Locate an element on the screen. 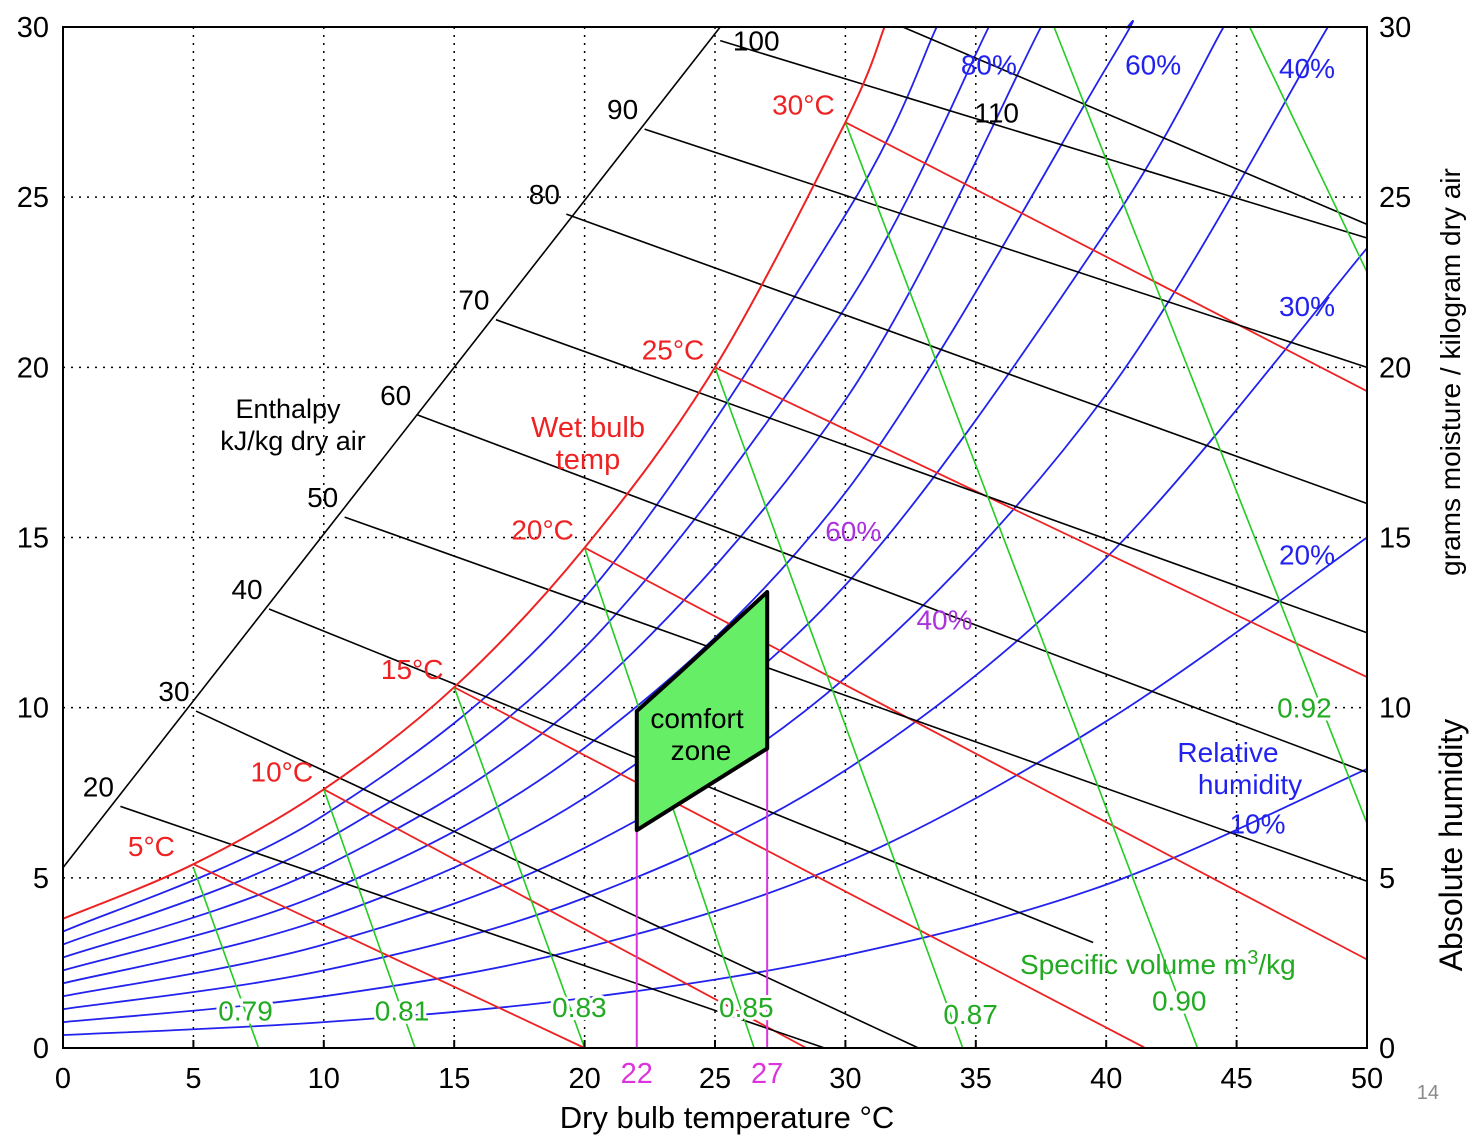 Image resolution: width=1483 pixels, height=1139 pixels. enthalpy-label: 90 is located at coordinates (622, 109).